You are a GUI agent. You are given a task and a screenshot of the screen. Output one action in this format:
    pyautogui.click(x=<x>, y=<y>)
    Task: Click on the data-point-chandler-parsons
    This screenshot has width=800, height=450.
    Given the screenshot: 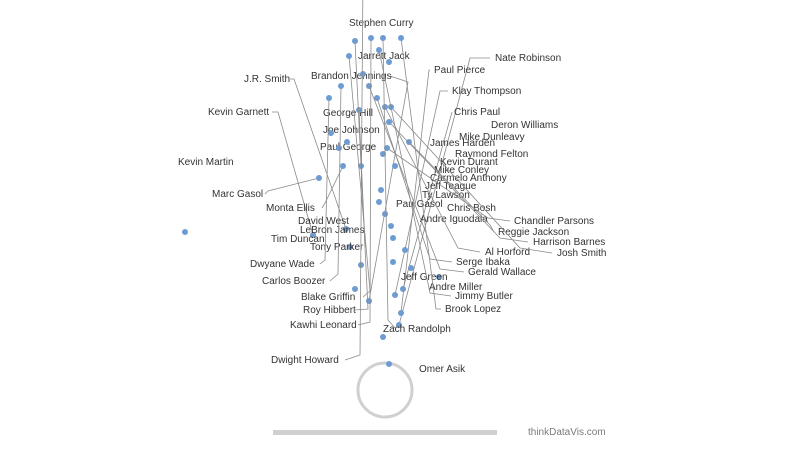 What is the action you would take?
    pyautogui.click(x=387, y=148)
    